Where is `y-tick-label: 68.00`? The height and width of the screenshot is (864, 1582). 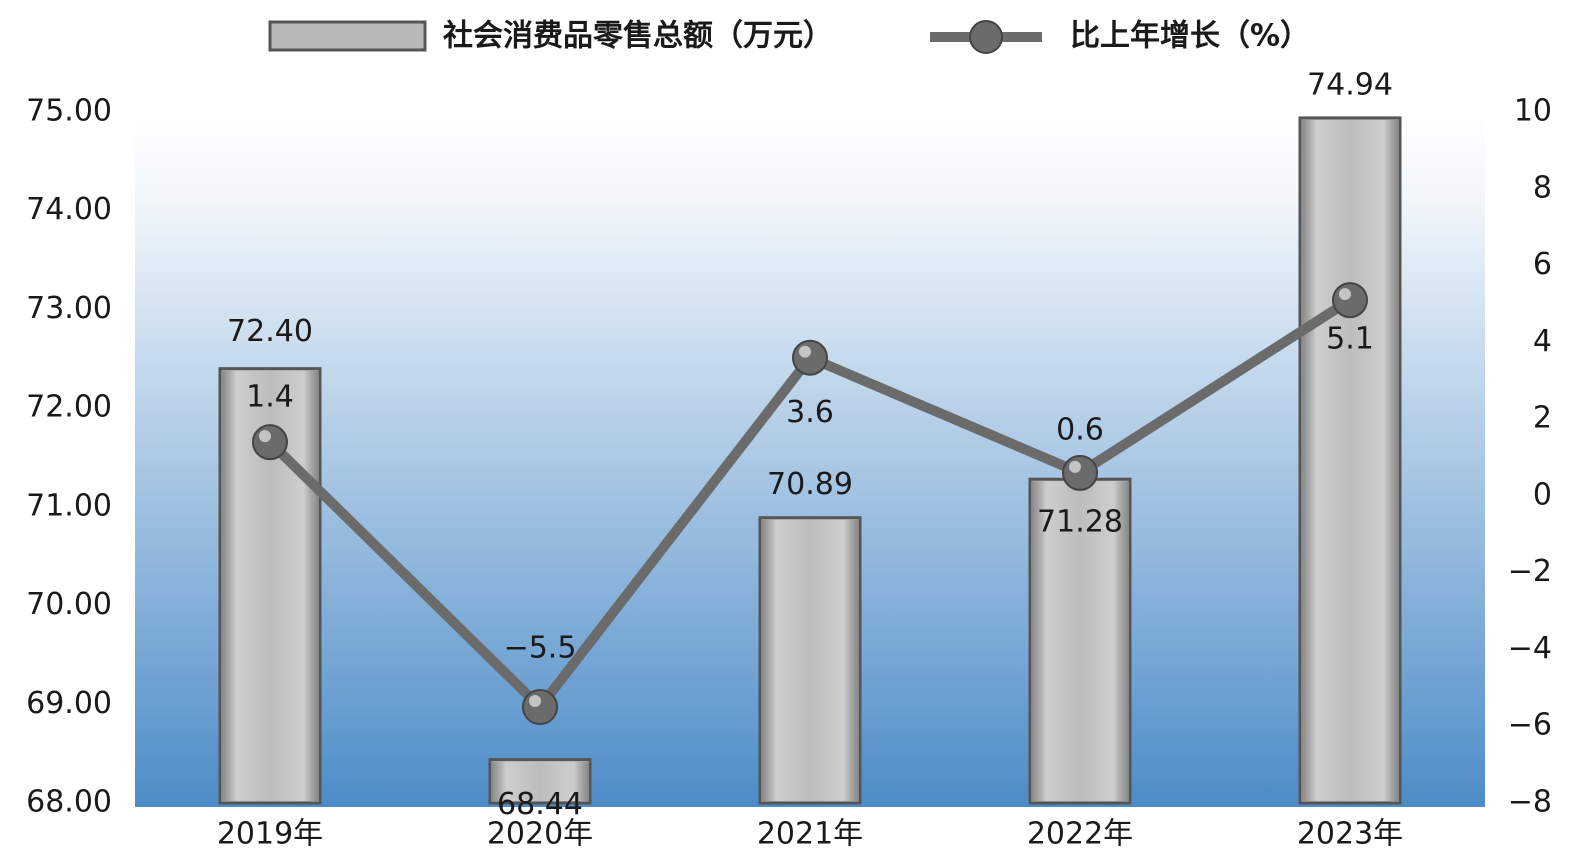
y-tick-label: 68.00 is located at coordinates (69, 802).